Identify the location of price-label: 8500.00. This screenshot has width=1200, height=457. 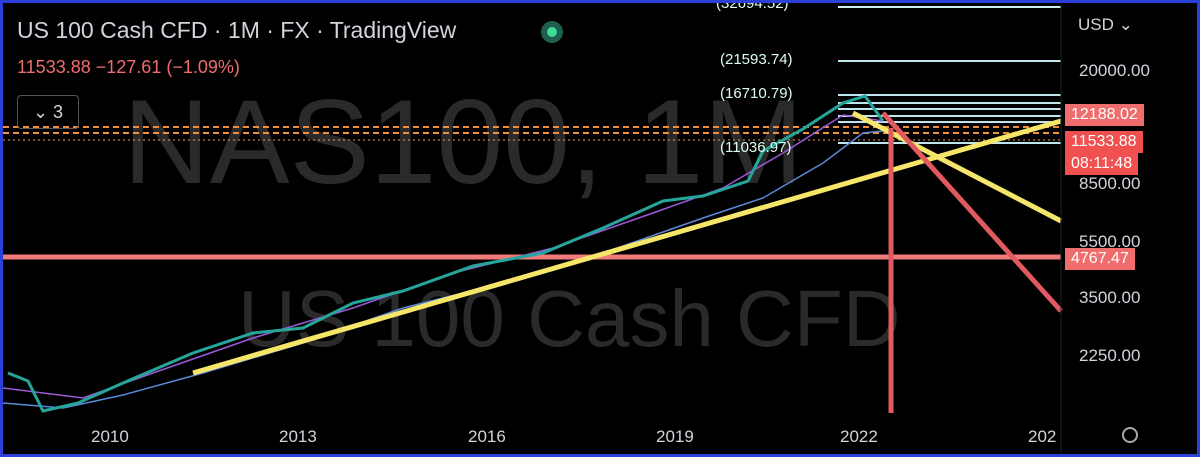
(1110, 183).